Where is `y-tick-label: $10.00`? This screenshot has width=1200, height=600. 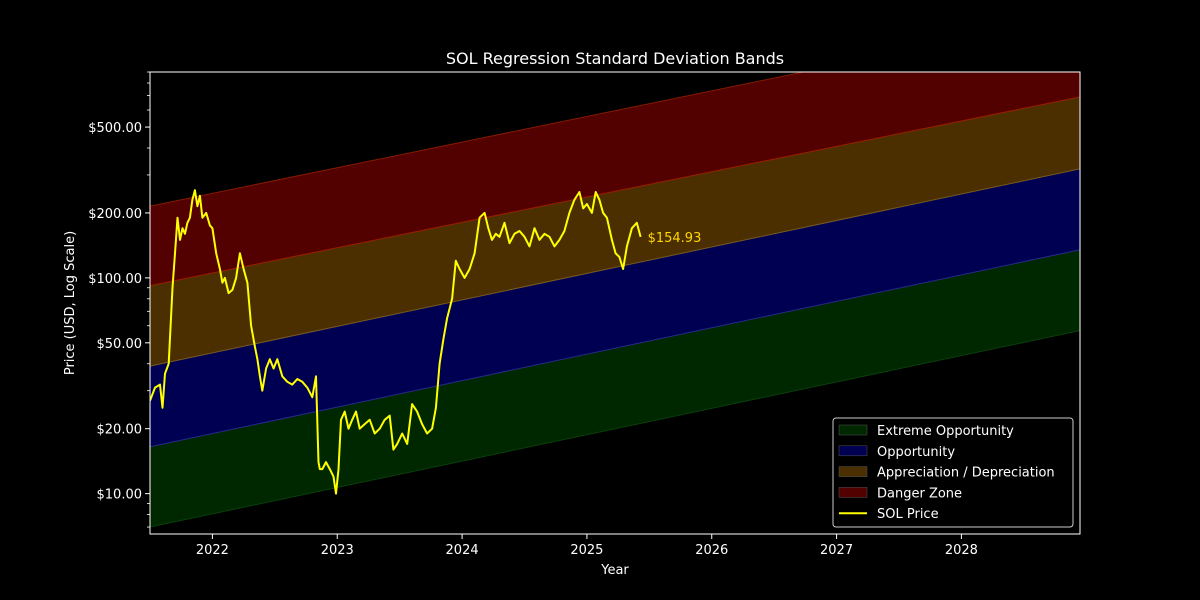 y-tick-label: $10.00 is located at coordinates (120, 495).